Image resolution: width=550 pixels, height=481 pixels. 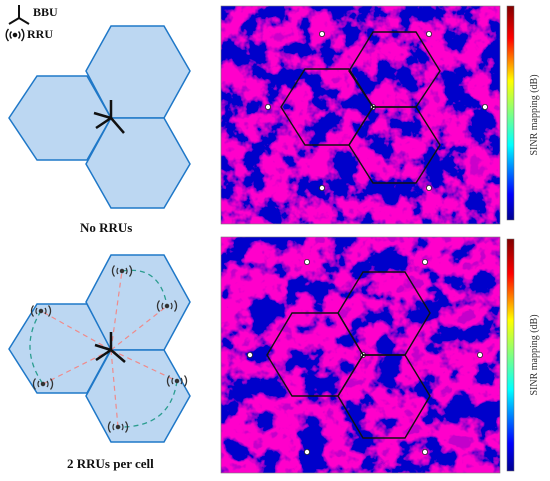 What do you see at coordinates (534, 354) in the screenshot?
I see `colorbar-label-bottom: SINR mapping (dB)` at bounding box center [534, 354].